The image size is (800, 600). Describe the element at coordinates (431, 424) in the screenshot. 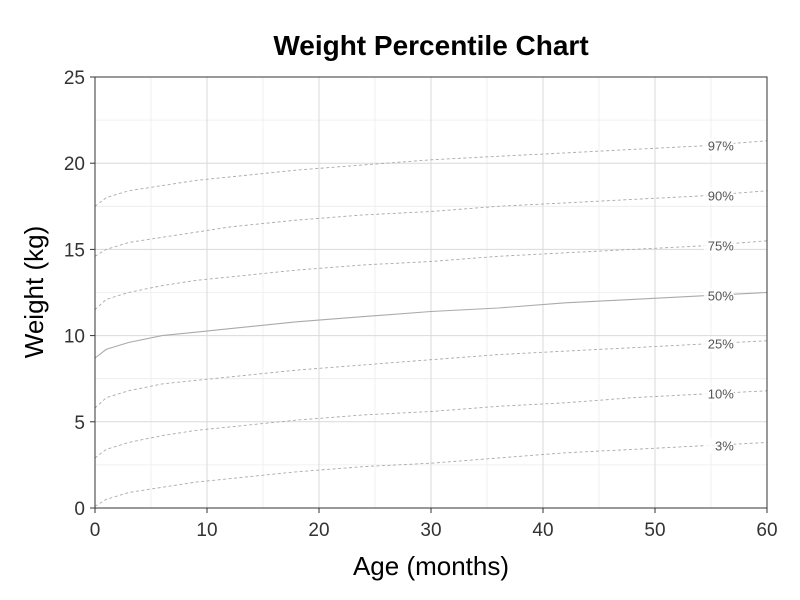

I see `series-line-10pct` at that location.